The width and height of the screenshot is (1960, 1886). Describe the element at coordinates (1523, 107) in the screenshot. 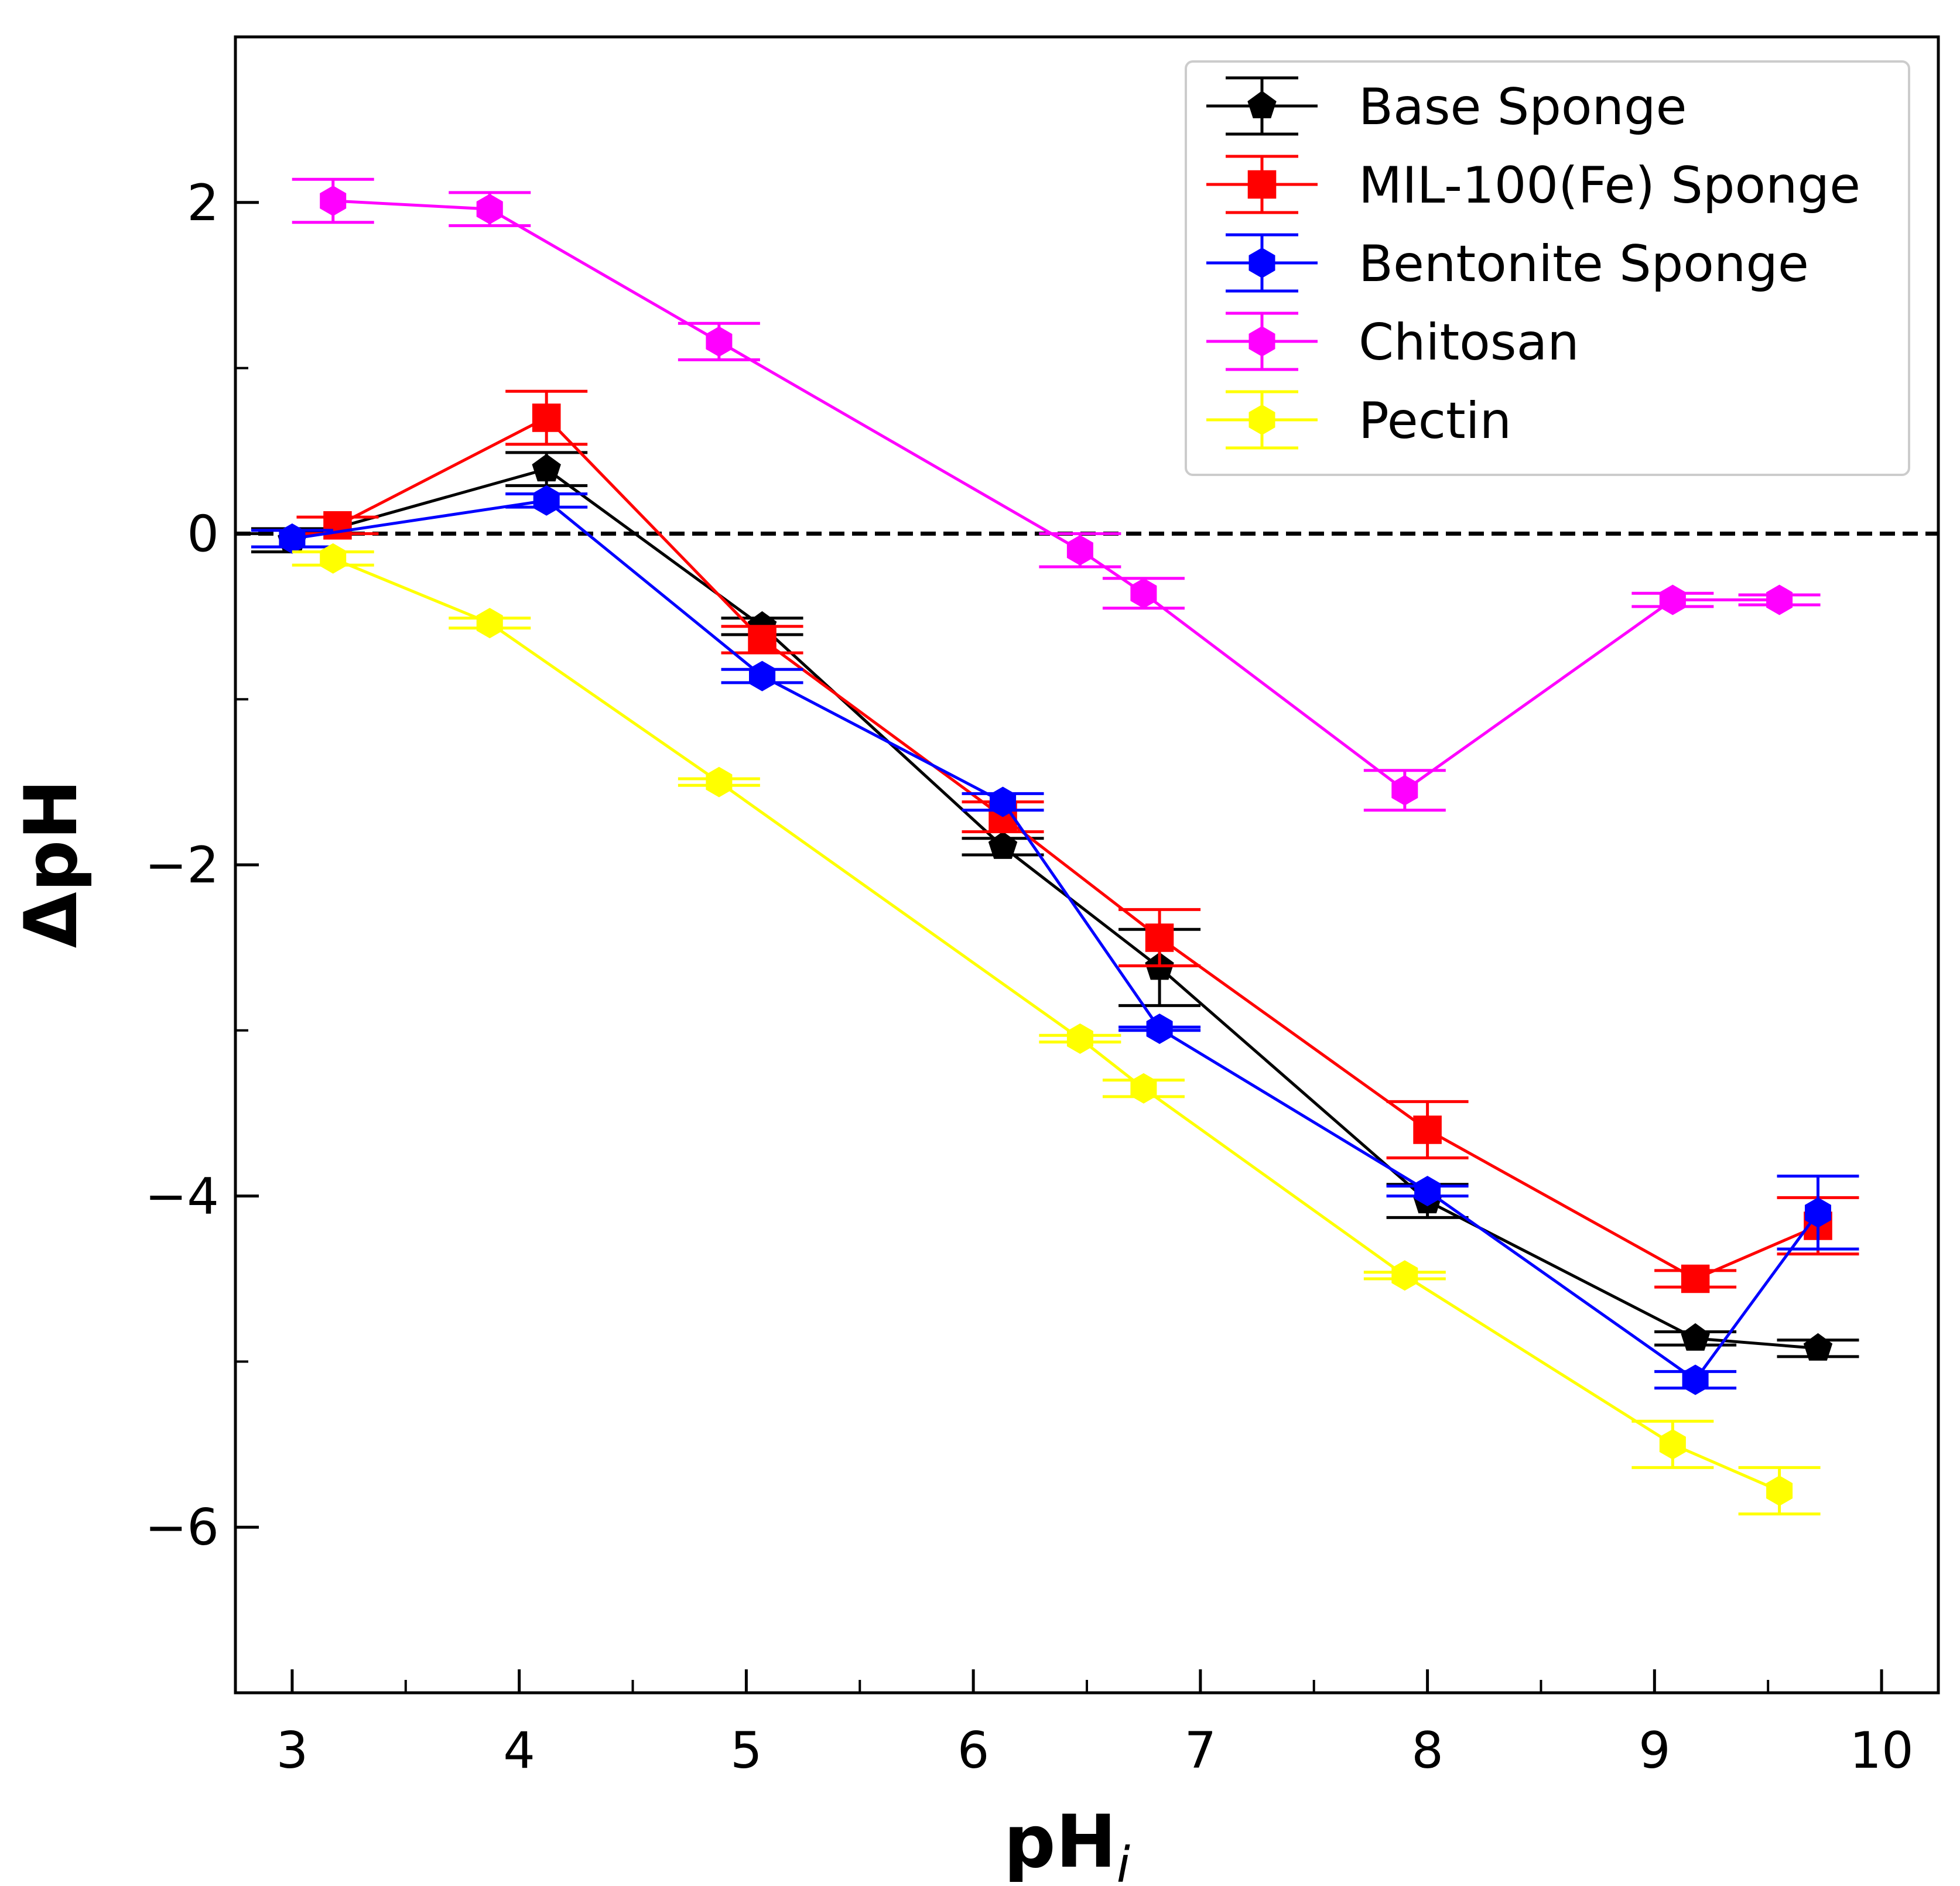

I see `legend-label: Base Sponge` at that location.